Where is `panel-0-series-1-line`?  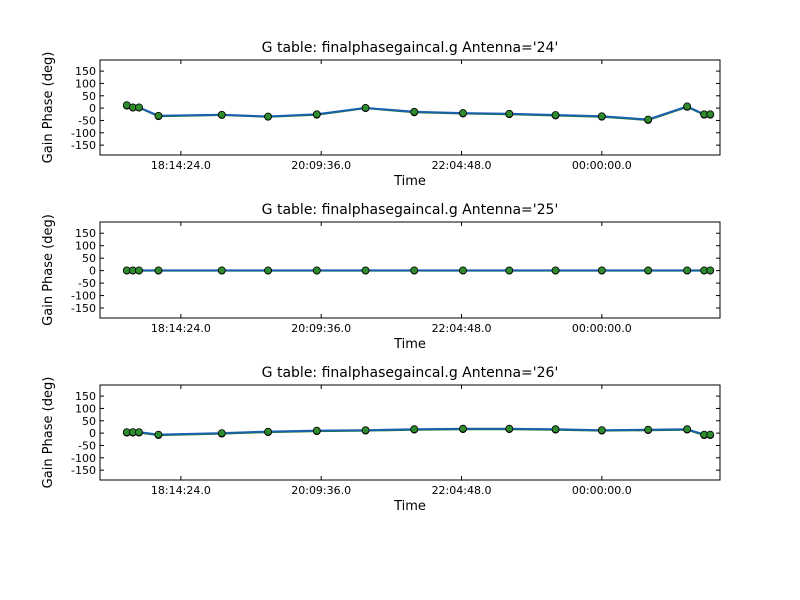
panel-0-series-1-line is located at coordinates (418, 112).